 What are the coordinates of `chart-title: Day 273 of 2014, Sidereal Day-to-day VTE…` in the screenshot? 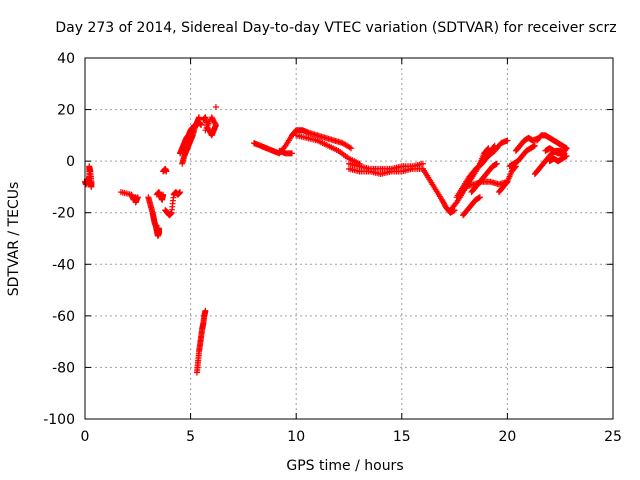 It's located at (335, 28).